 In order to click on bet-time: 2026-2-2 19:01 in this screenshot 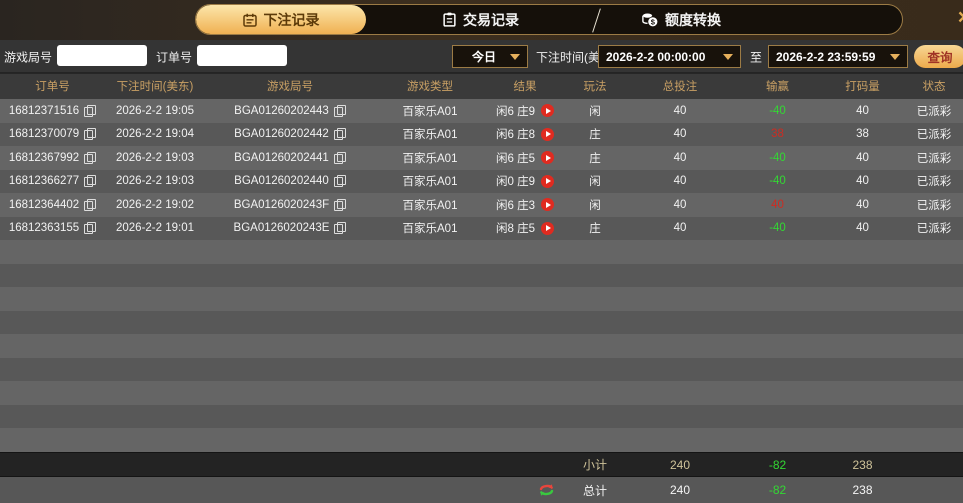, I will do `click(154, 228)`.